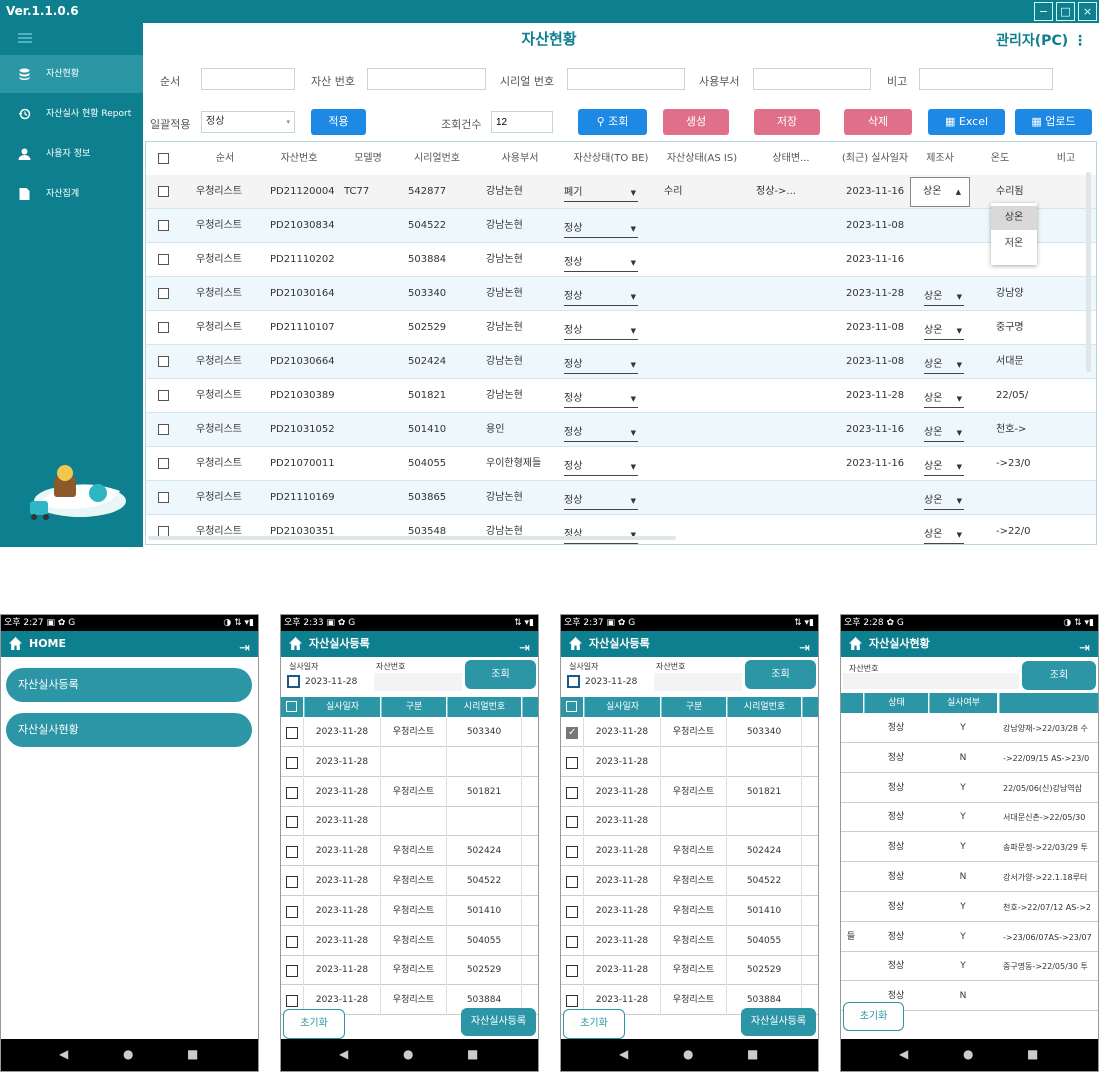 The image size is (1099, 1076). What do you see at coordinates (873, 1016) in the screenshot?
I see `reset-button: 초기화` at bounding box center [873, 1016].